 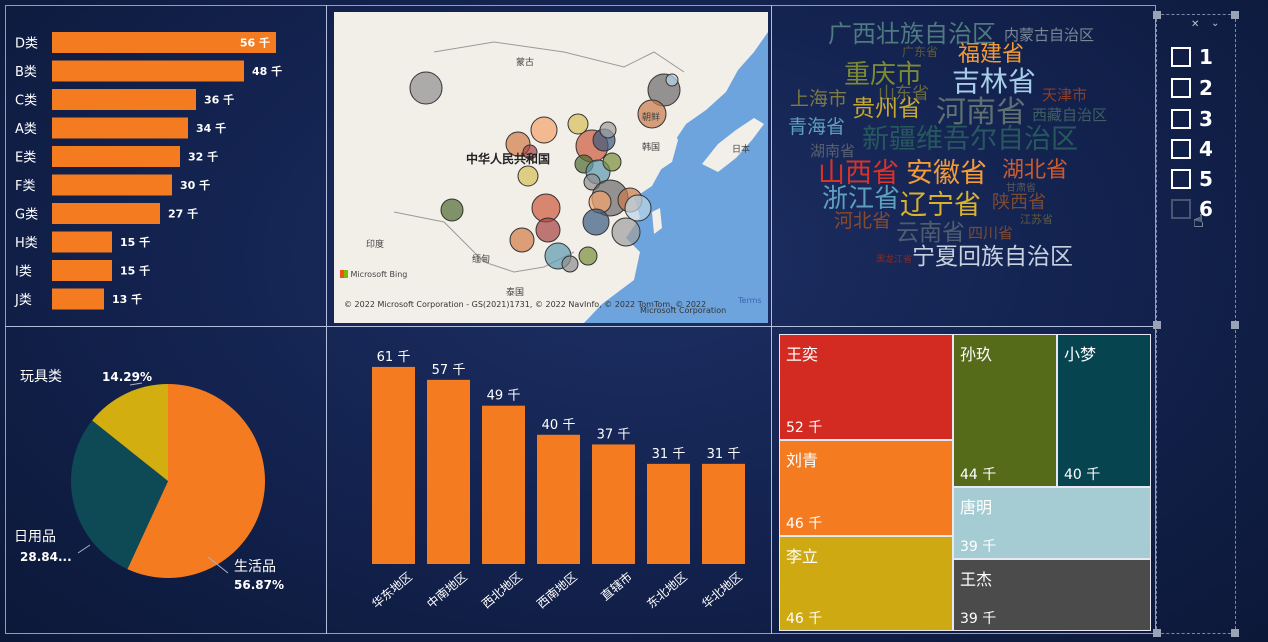 I want to click on number-slicer: ✕ ⌄ 1 2 3 4 5 6 ☝, so click(x=1196, y=324).